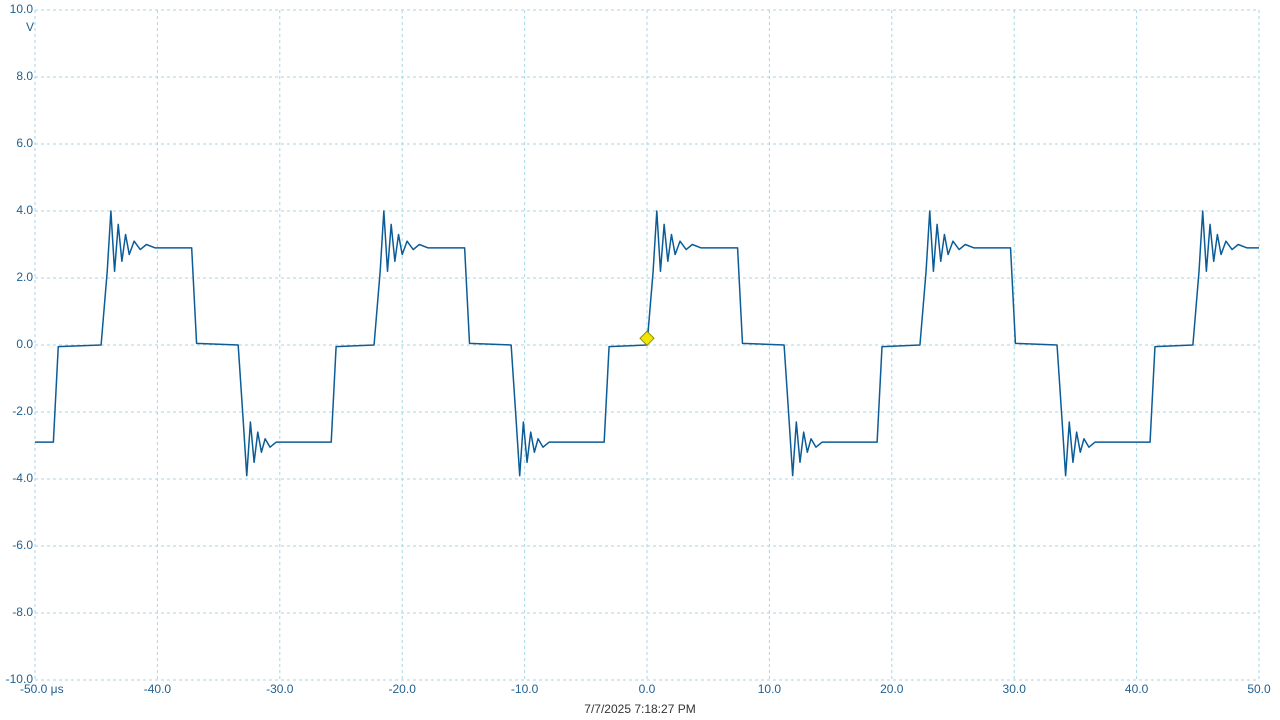  What do you see at coordinates (158, 689) in the screenshot?
I see `x-tick-label: -40.0` at bounding box center [158, 689].